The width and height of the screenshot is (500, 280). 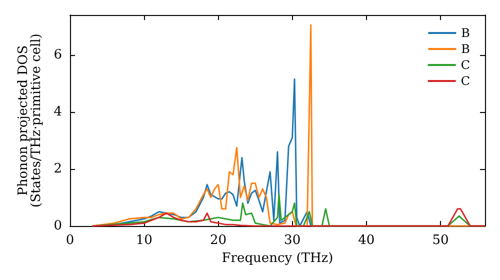 I want to click on x-tick-label: 10, so click(x=144, y=240).